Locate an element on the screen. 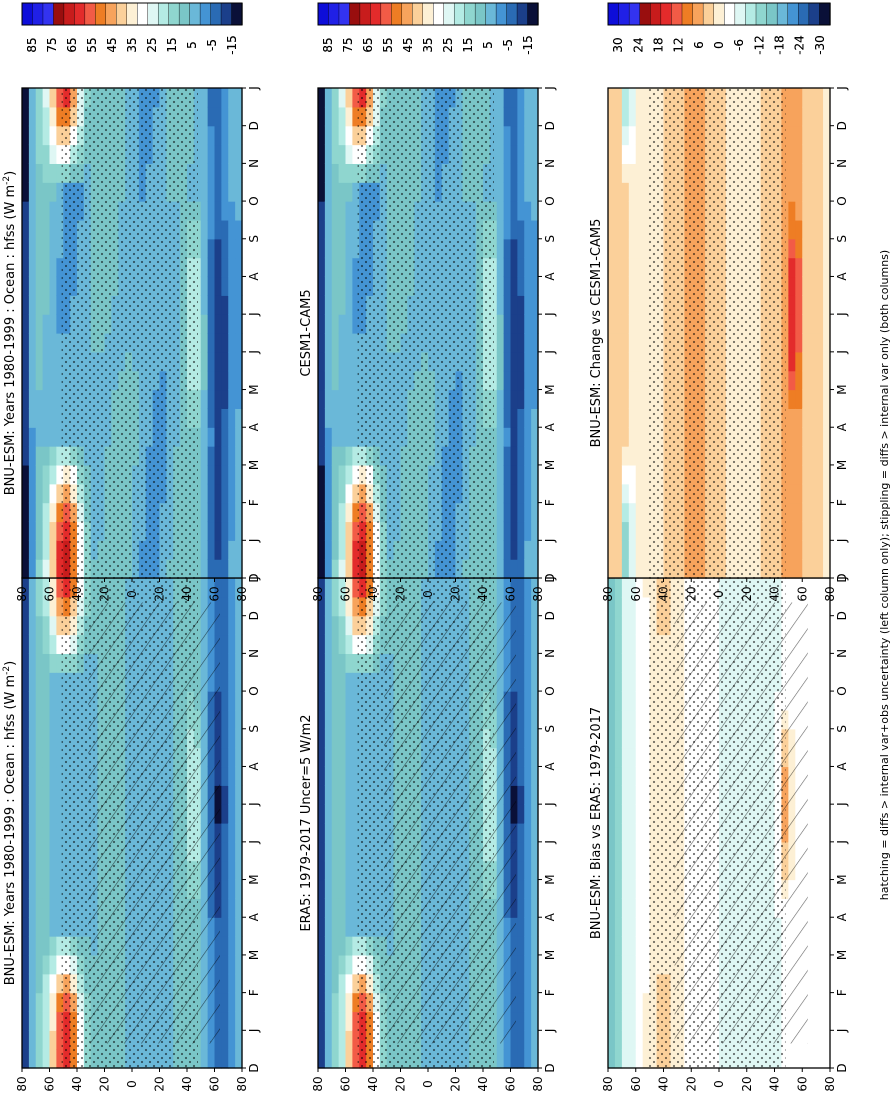 The image size is (895, 1104). lat-tick-label: 60 is located at coordinates (50, 1083).